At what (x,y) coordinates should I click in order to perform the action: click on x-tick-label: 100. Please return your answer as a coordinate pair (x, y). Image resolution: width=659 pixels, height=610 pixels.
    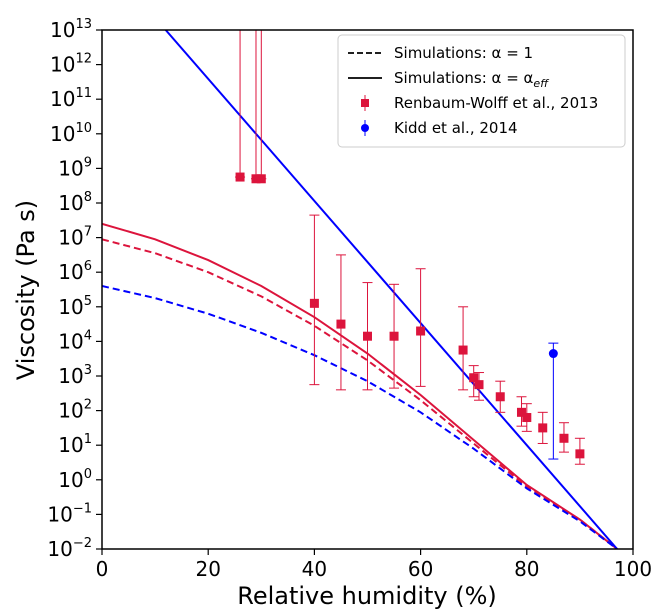
    Looking at the image, I should click on (633, 569).